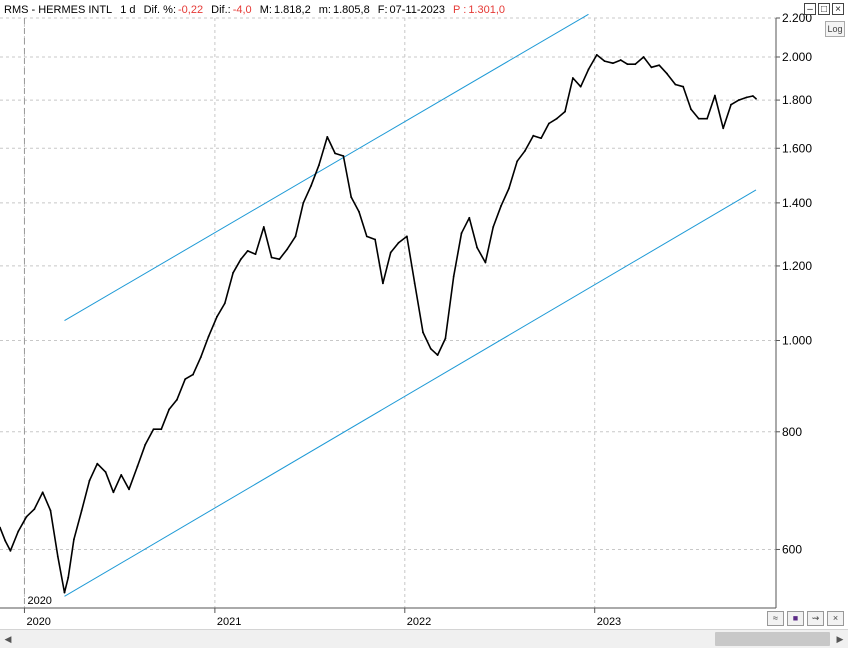  I want to click on chart-style-icon: ≈, so click(775, 618).